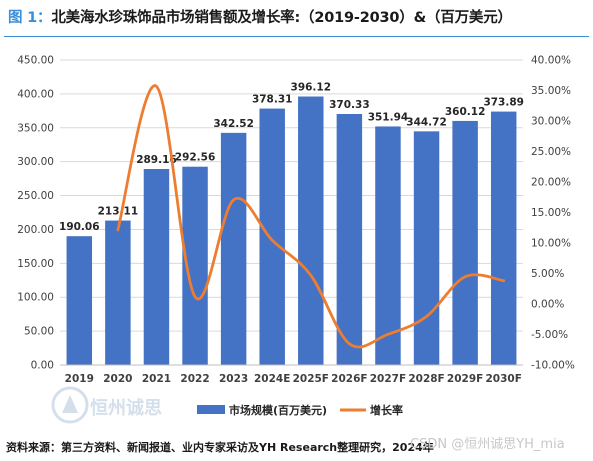 This screenshot has width=593, height=461. I want to click on y-left-tick-label: 250.00, so click(35, 196).